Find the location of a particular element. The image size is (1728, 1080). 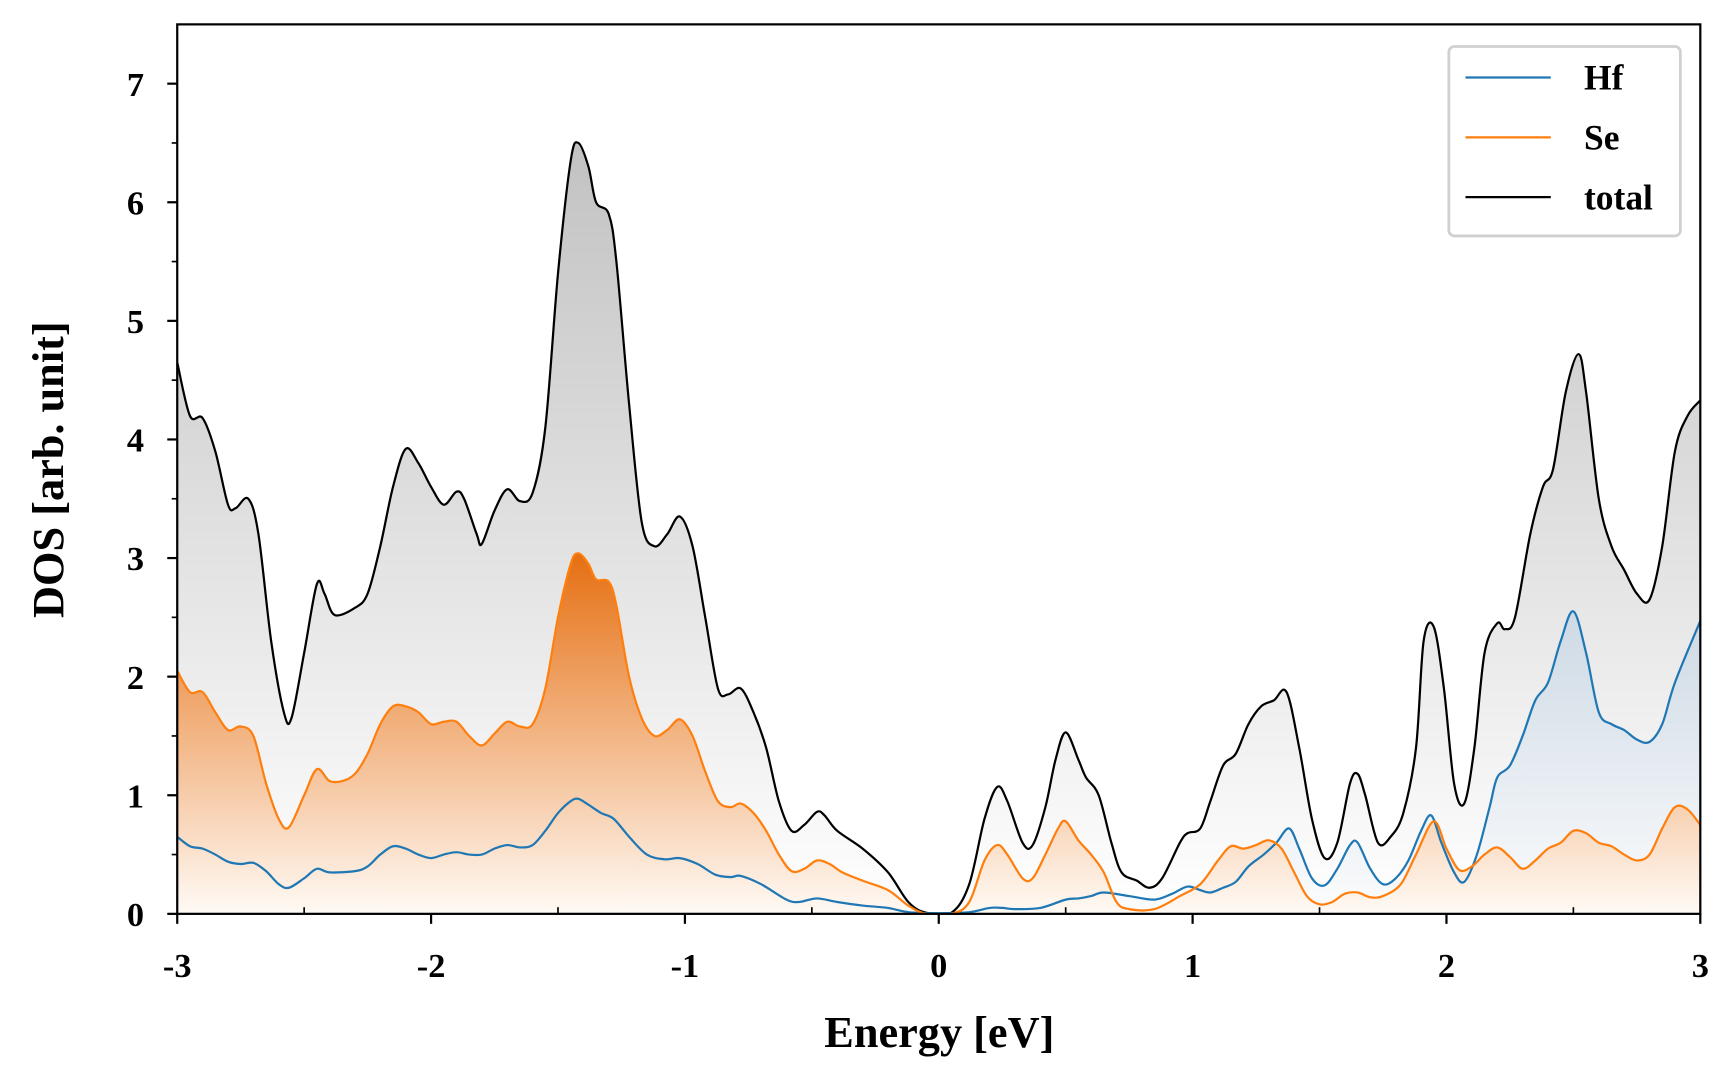

x-tick-label: 0 is located at coordinates (938, 966).